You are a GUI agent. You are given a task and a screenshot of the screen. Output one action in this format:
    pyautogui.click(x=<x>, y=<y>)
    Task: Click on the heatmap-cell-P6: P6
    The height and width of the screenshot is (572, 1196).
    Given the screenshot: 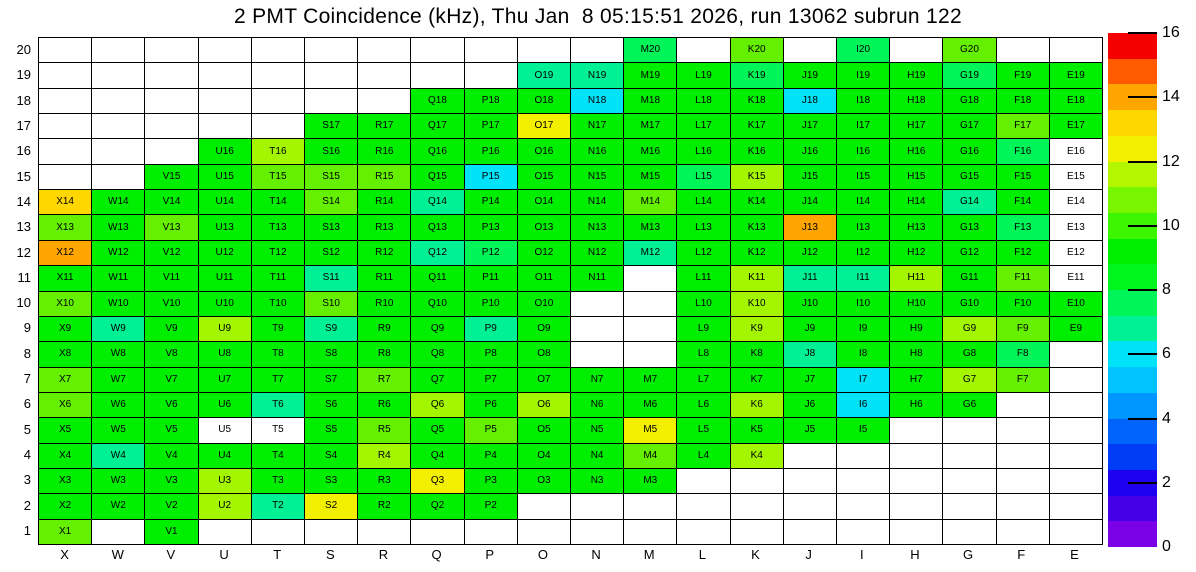 What is the action you would take?
    pyautogui.click(x=490, y=405)
    